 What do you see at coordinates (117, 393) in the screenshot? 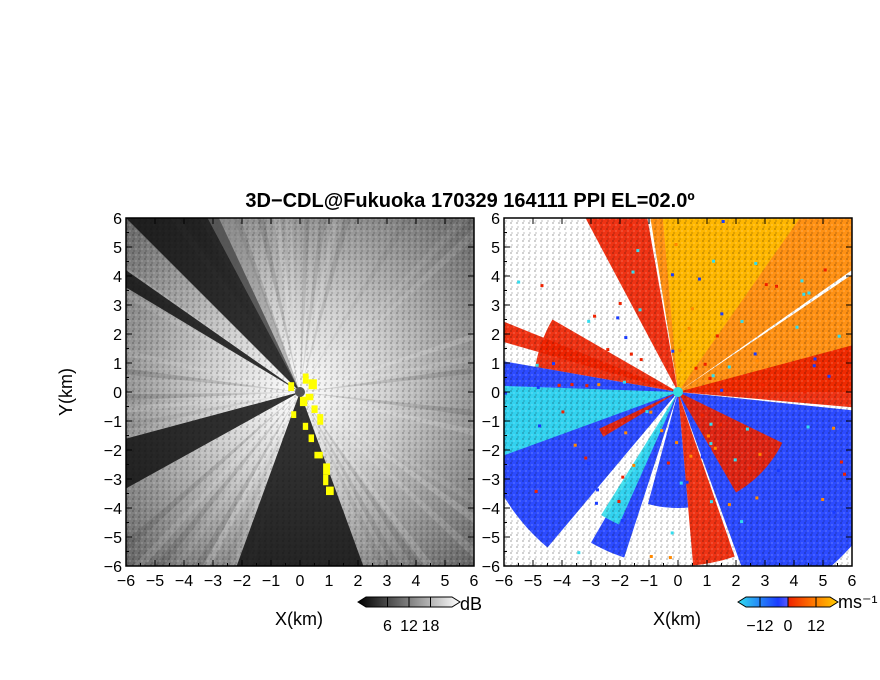
I see `y-tick-label: 0` at bounding box center [117, 393].